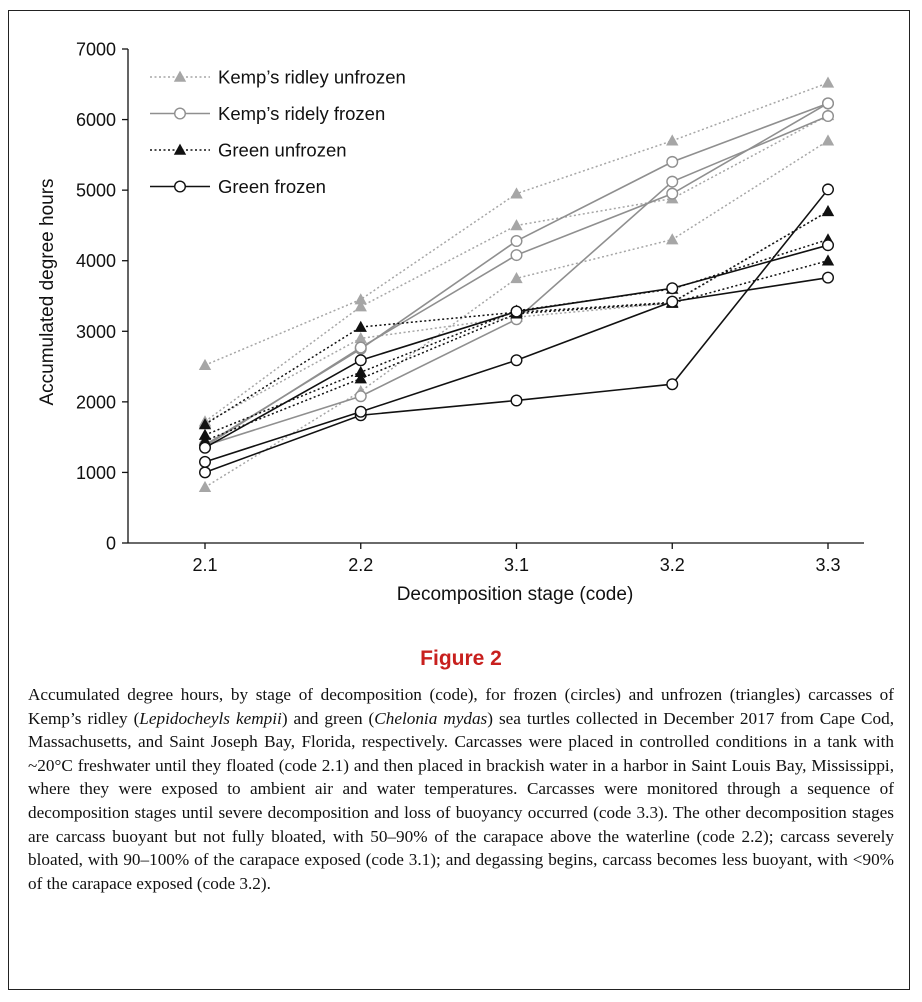 The width and height of the screenshot is (922, 1002). Describe the element at coordinates (360, 565) in the screenshot. I see `x-tick-label: 2.2` at that location.